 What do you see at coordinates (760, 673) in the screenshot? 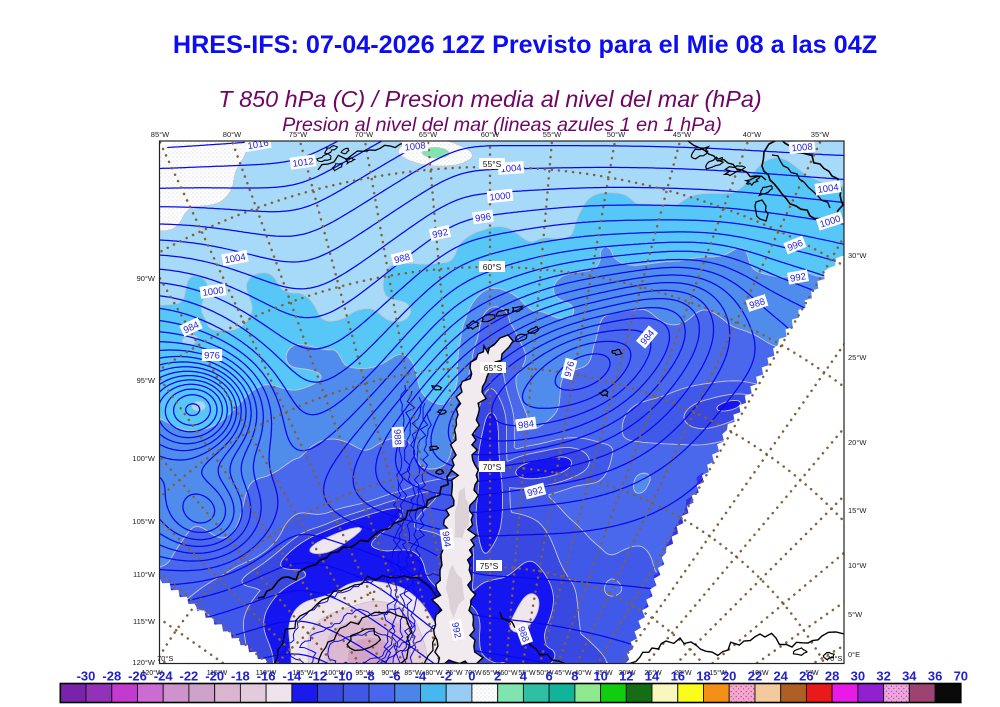
I see `svg-text: 10°W` at bounding box center [760, 673].